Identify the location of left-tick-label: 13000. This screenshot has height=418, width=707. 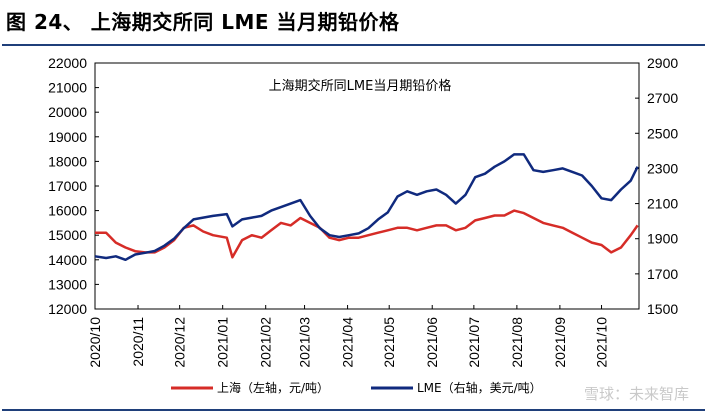
(67, 284).